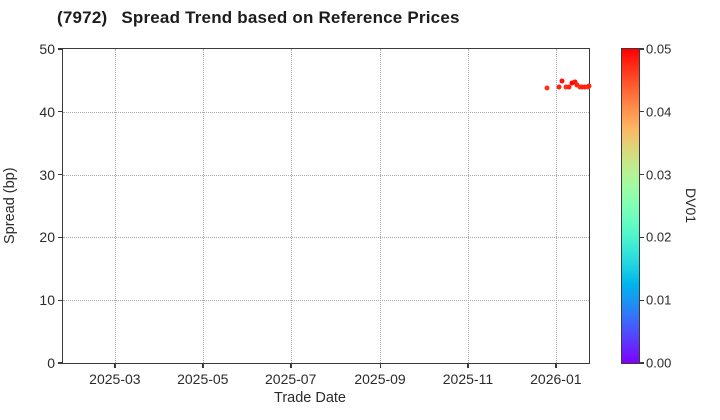 This screenshot has width=720, height=420. I want to click on stock-code: (7972), so click(82, 17).